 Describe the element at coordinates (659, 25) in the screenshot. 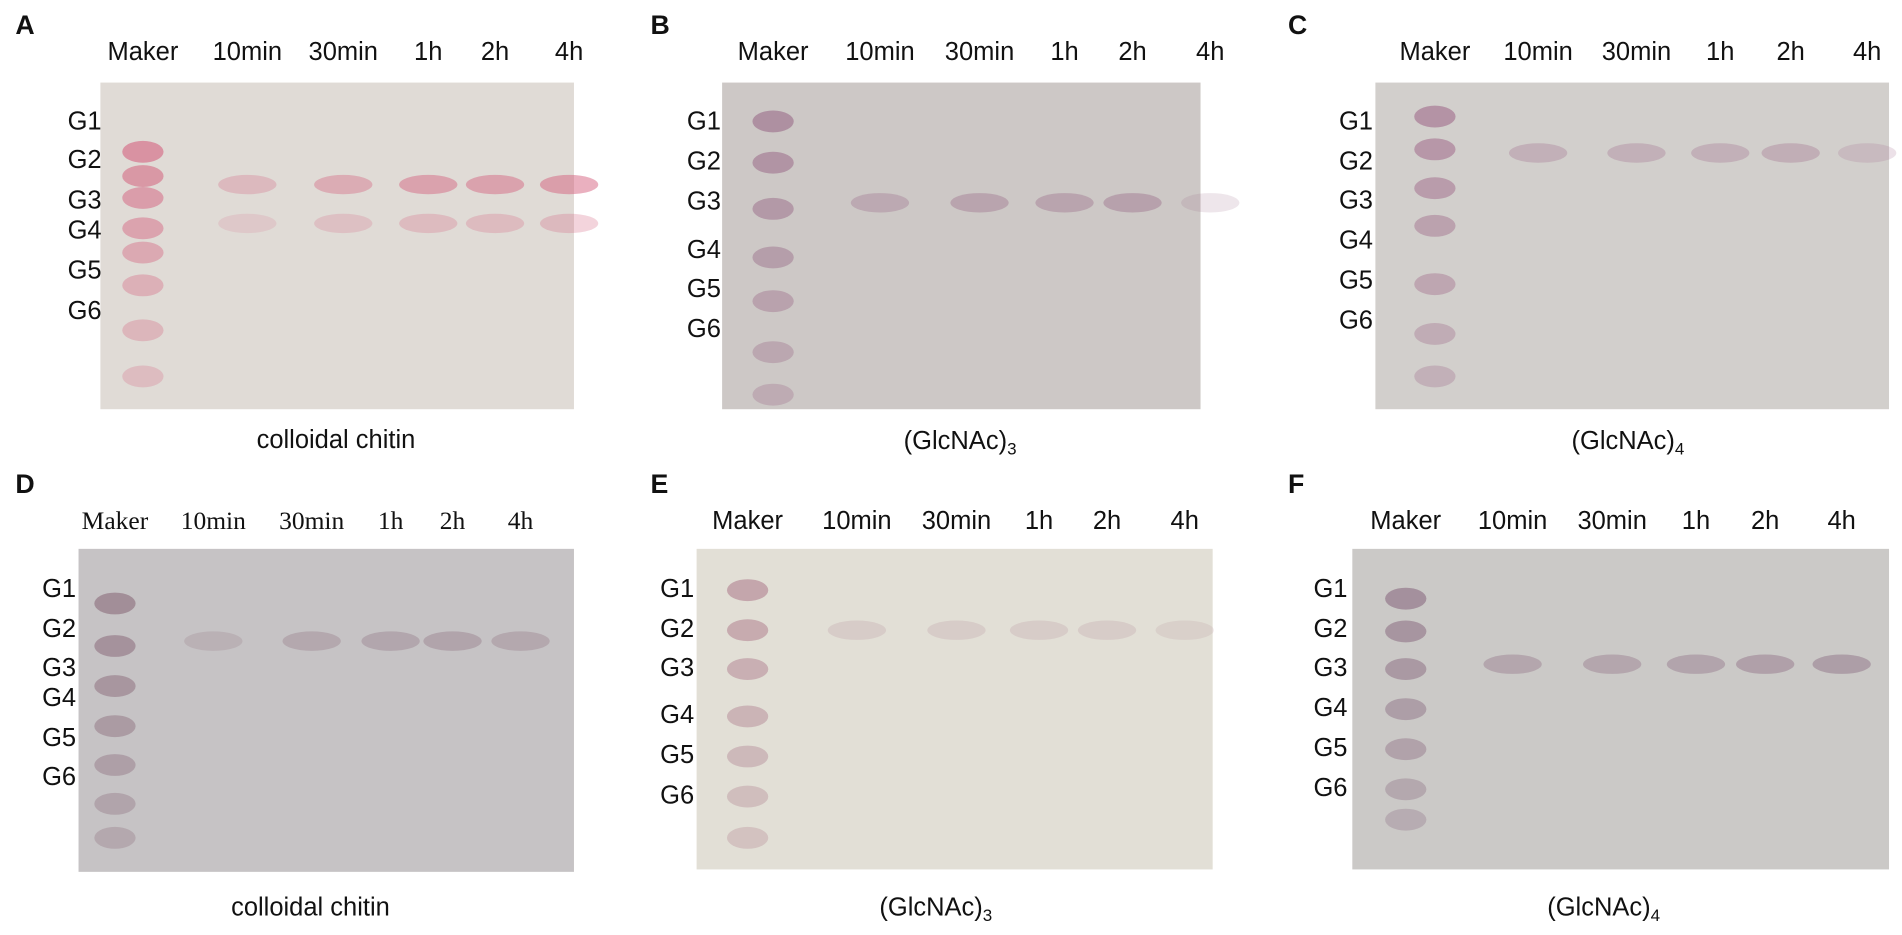

I see `panel-label: B` at that location.